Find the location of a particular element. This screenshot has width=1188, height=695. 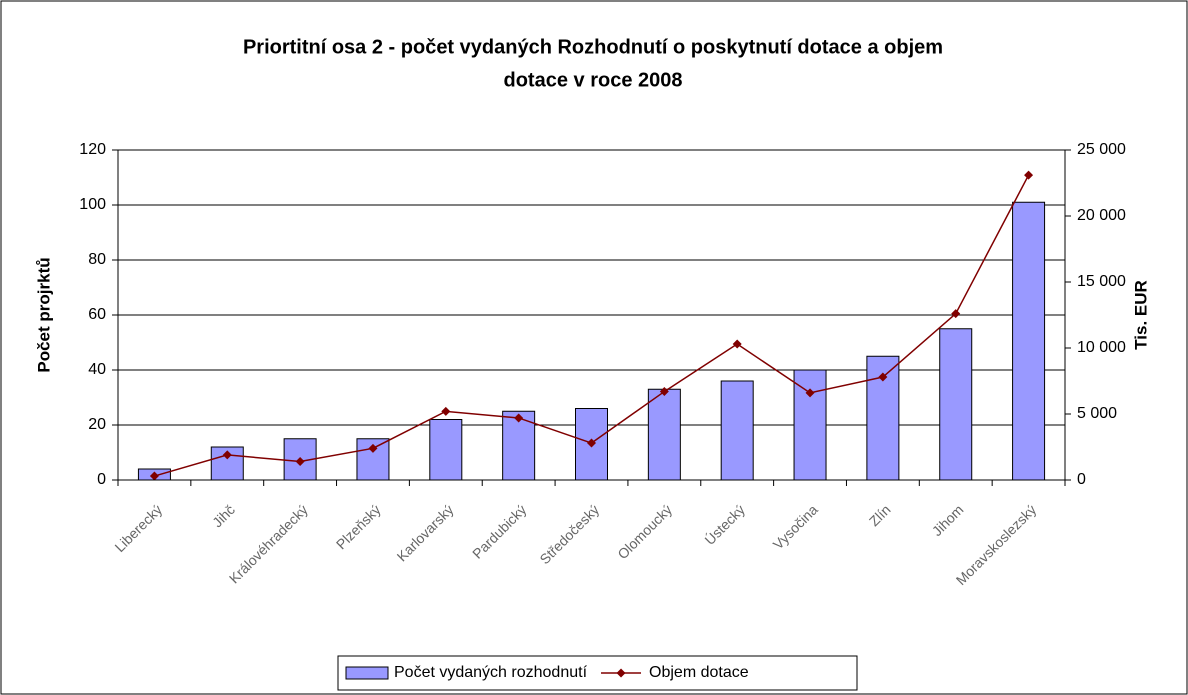

y-axis-label: Počet projrktů is located at coordinates (43, 314).